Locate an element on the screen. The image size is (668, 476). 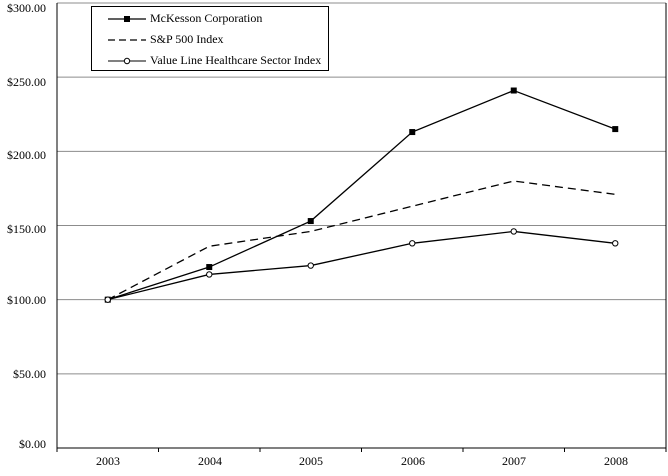
legend-item-mckesson: McKesson Corporation is located at coordinates (210, 18).